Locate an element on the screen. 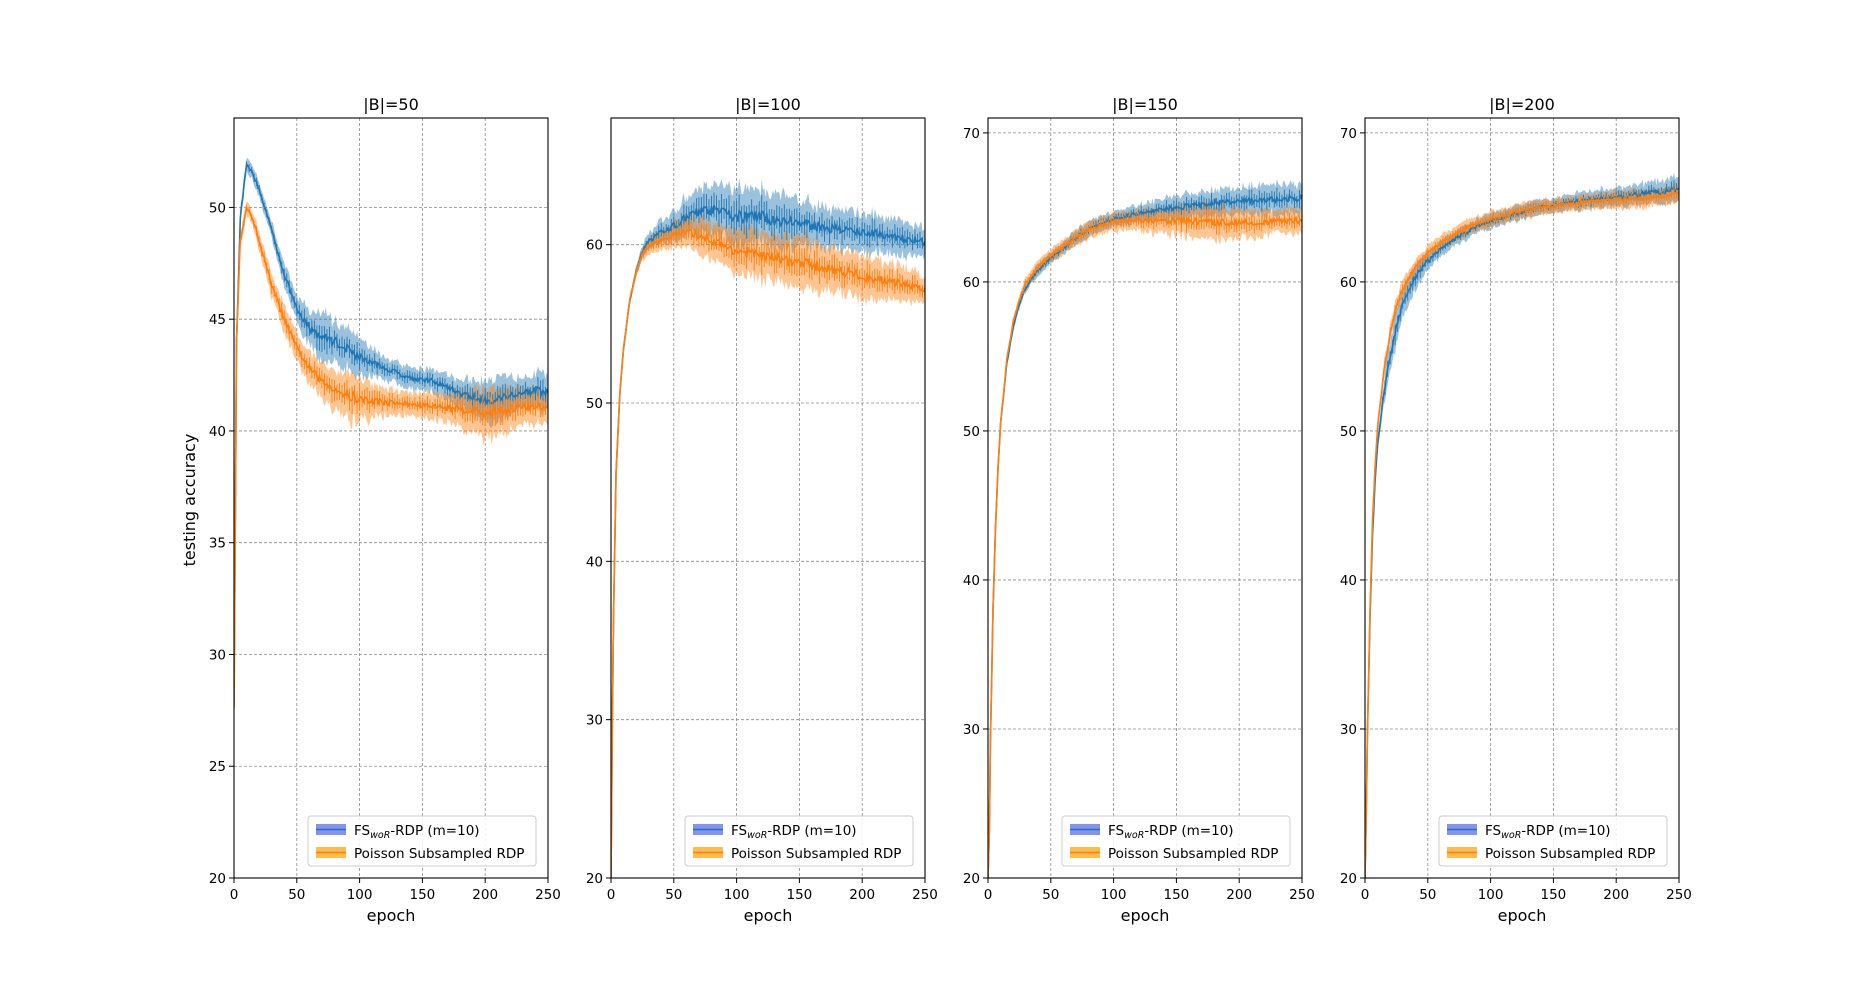  y-tick-label: 35 is located at coordinates (217, 544).